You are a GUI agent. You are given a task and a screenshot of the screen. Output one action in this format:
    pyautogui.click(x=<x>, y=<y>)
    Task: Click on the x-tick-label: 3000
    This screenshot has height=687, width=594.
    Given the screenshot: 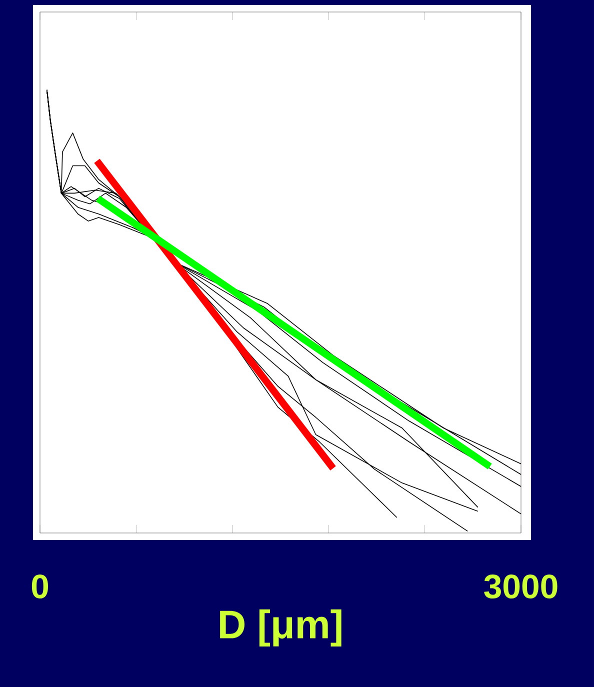 What is the action you would take?
    pyautogui.click(x=521, y=586)
    